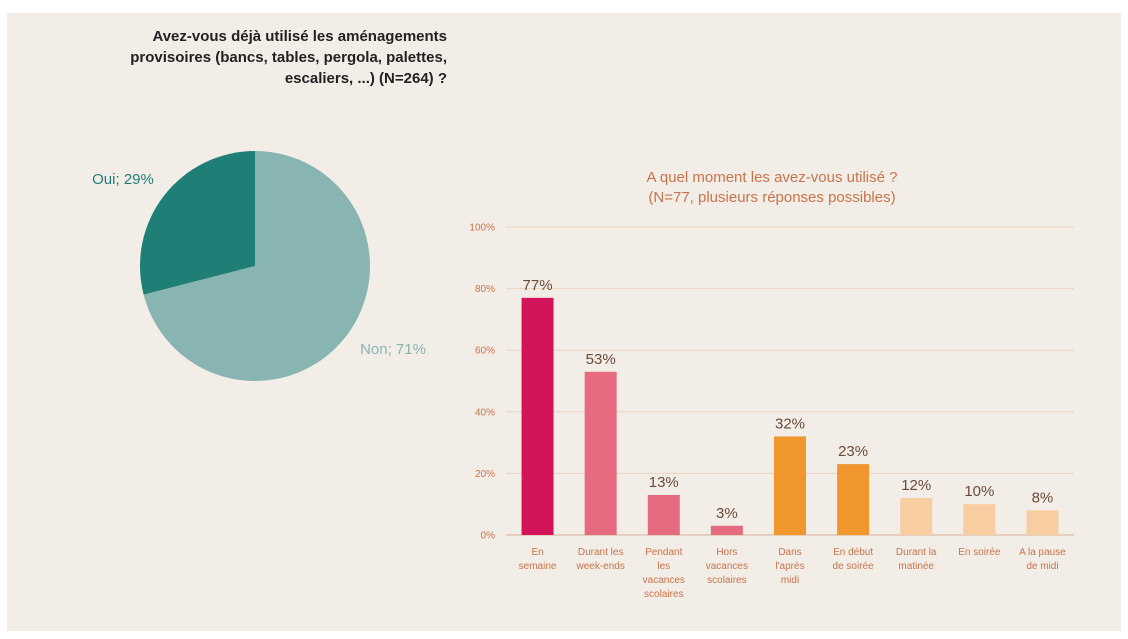  I want to click on pie-chart: Oui; 29% Non; 71%, so click(259, 266).